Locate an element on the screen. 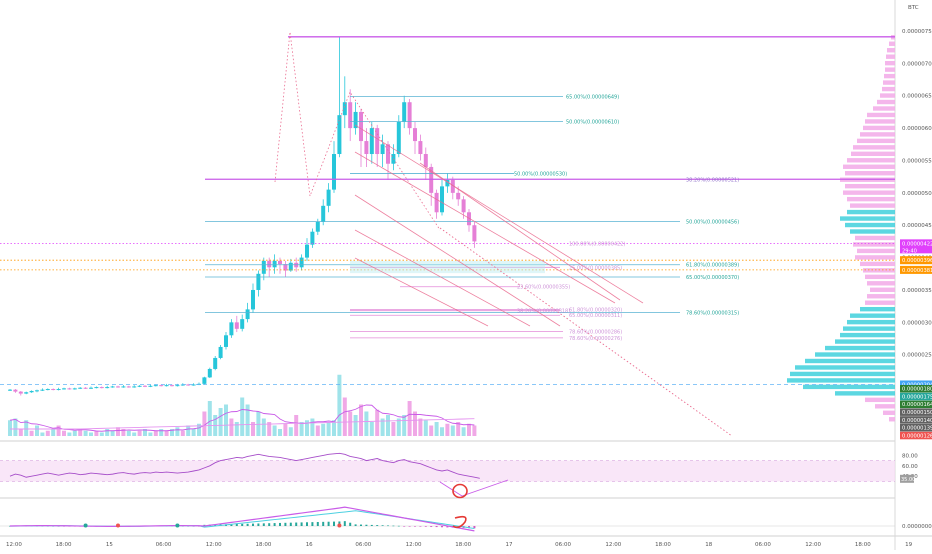  macd-tick-label: 0.00000000 is located at coordinates (917, 527).